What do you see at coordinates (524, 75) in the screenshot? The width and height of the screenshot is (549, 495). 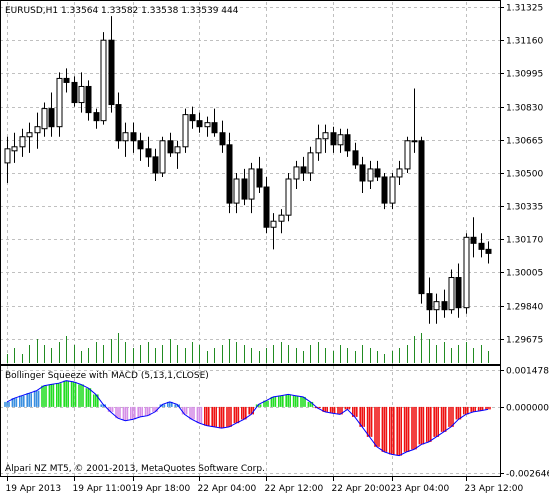 I see `price-tick-label: 1.30995` at bounding box center [524, 75].